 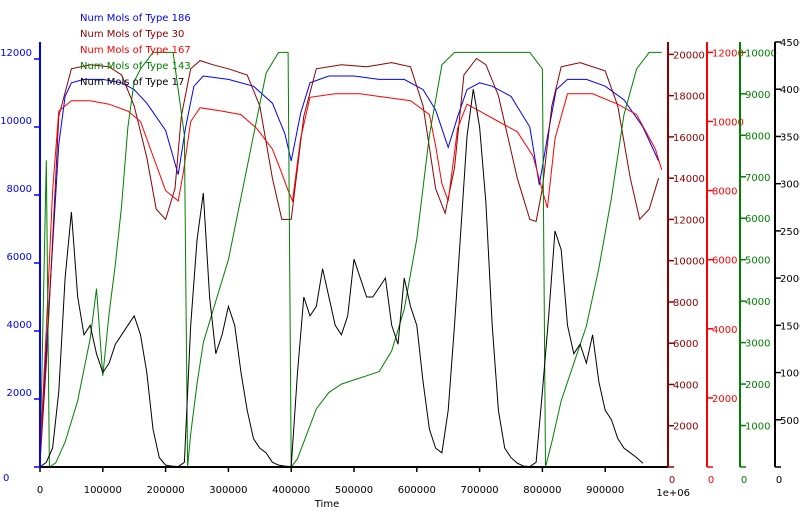 What do you see at coordinates (135, 66) in the screenshot?
I see `legend-entry-4: Num Mols of Type 143` at bounding box center [135, 66].